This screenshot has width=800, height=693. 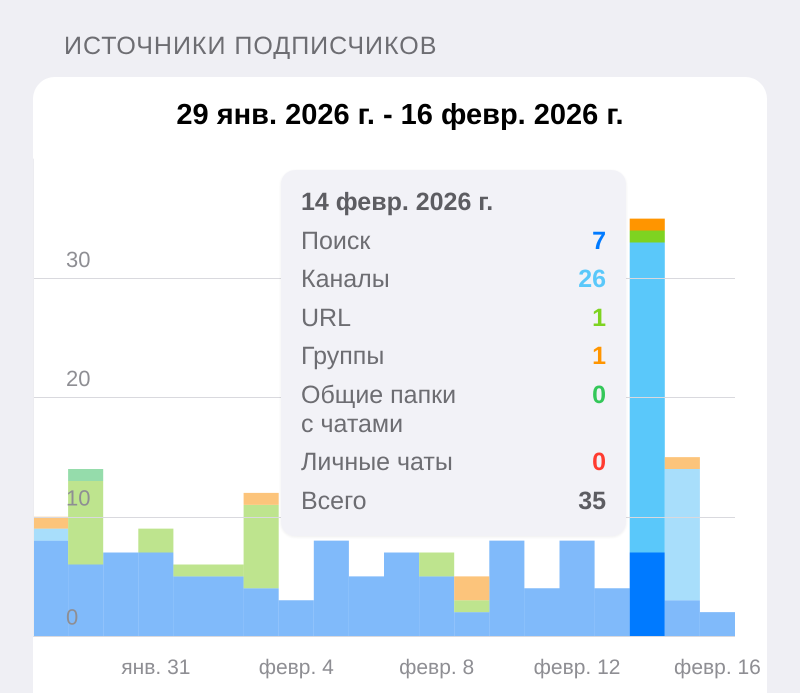 What do you see at coordinates (78, 378) in the screenshot?
I see `y-tick-label: 20` at bounding box center [78, 378].